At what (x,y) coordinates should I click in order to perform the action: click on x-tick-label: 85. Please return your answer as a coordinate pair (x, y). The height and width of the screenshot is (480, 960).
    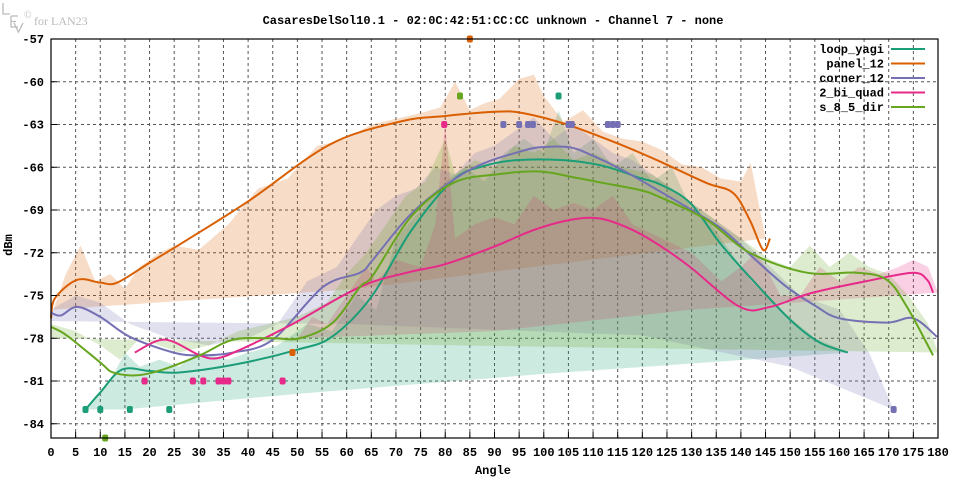
    Looking at the image, I should click on (470, 453).